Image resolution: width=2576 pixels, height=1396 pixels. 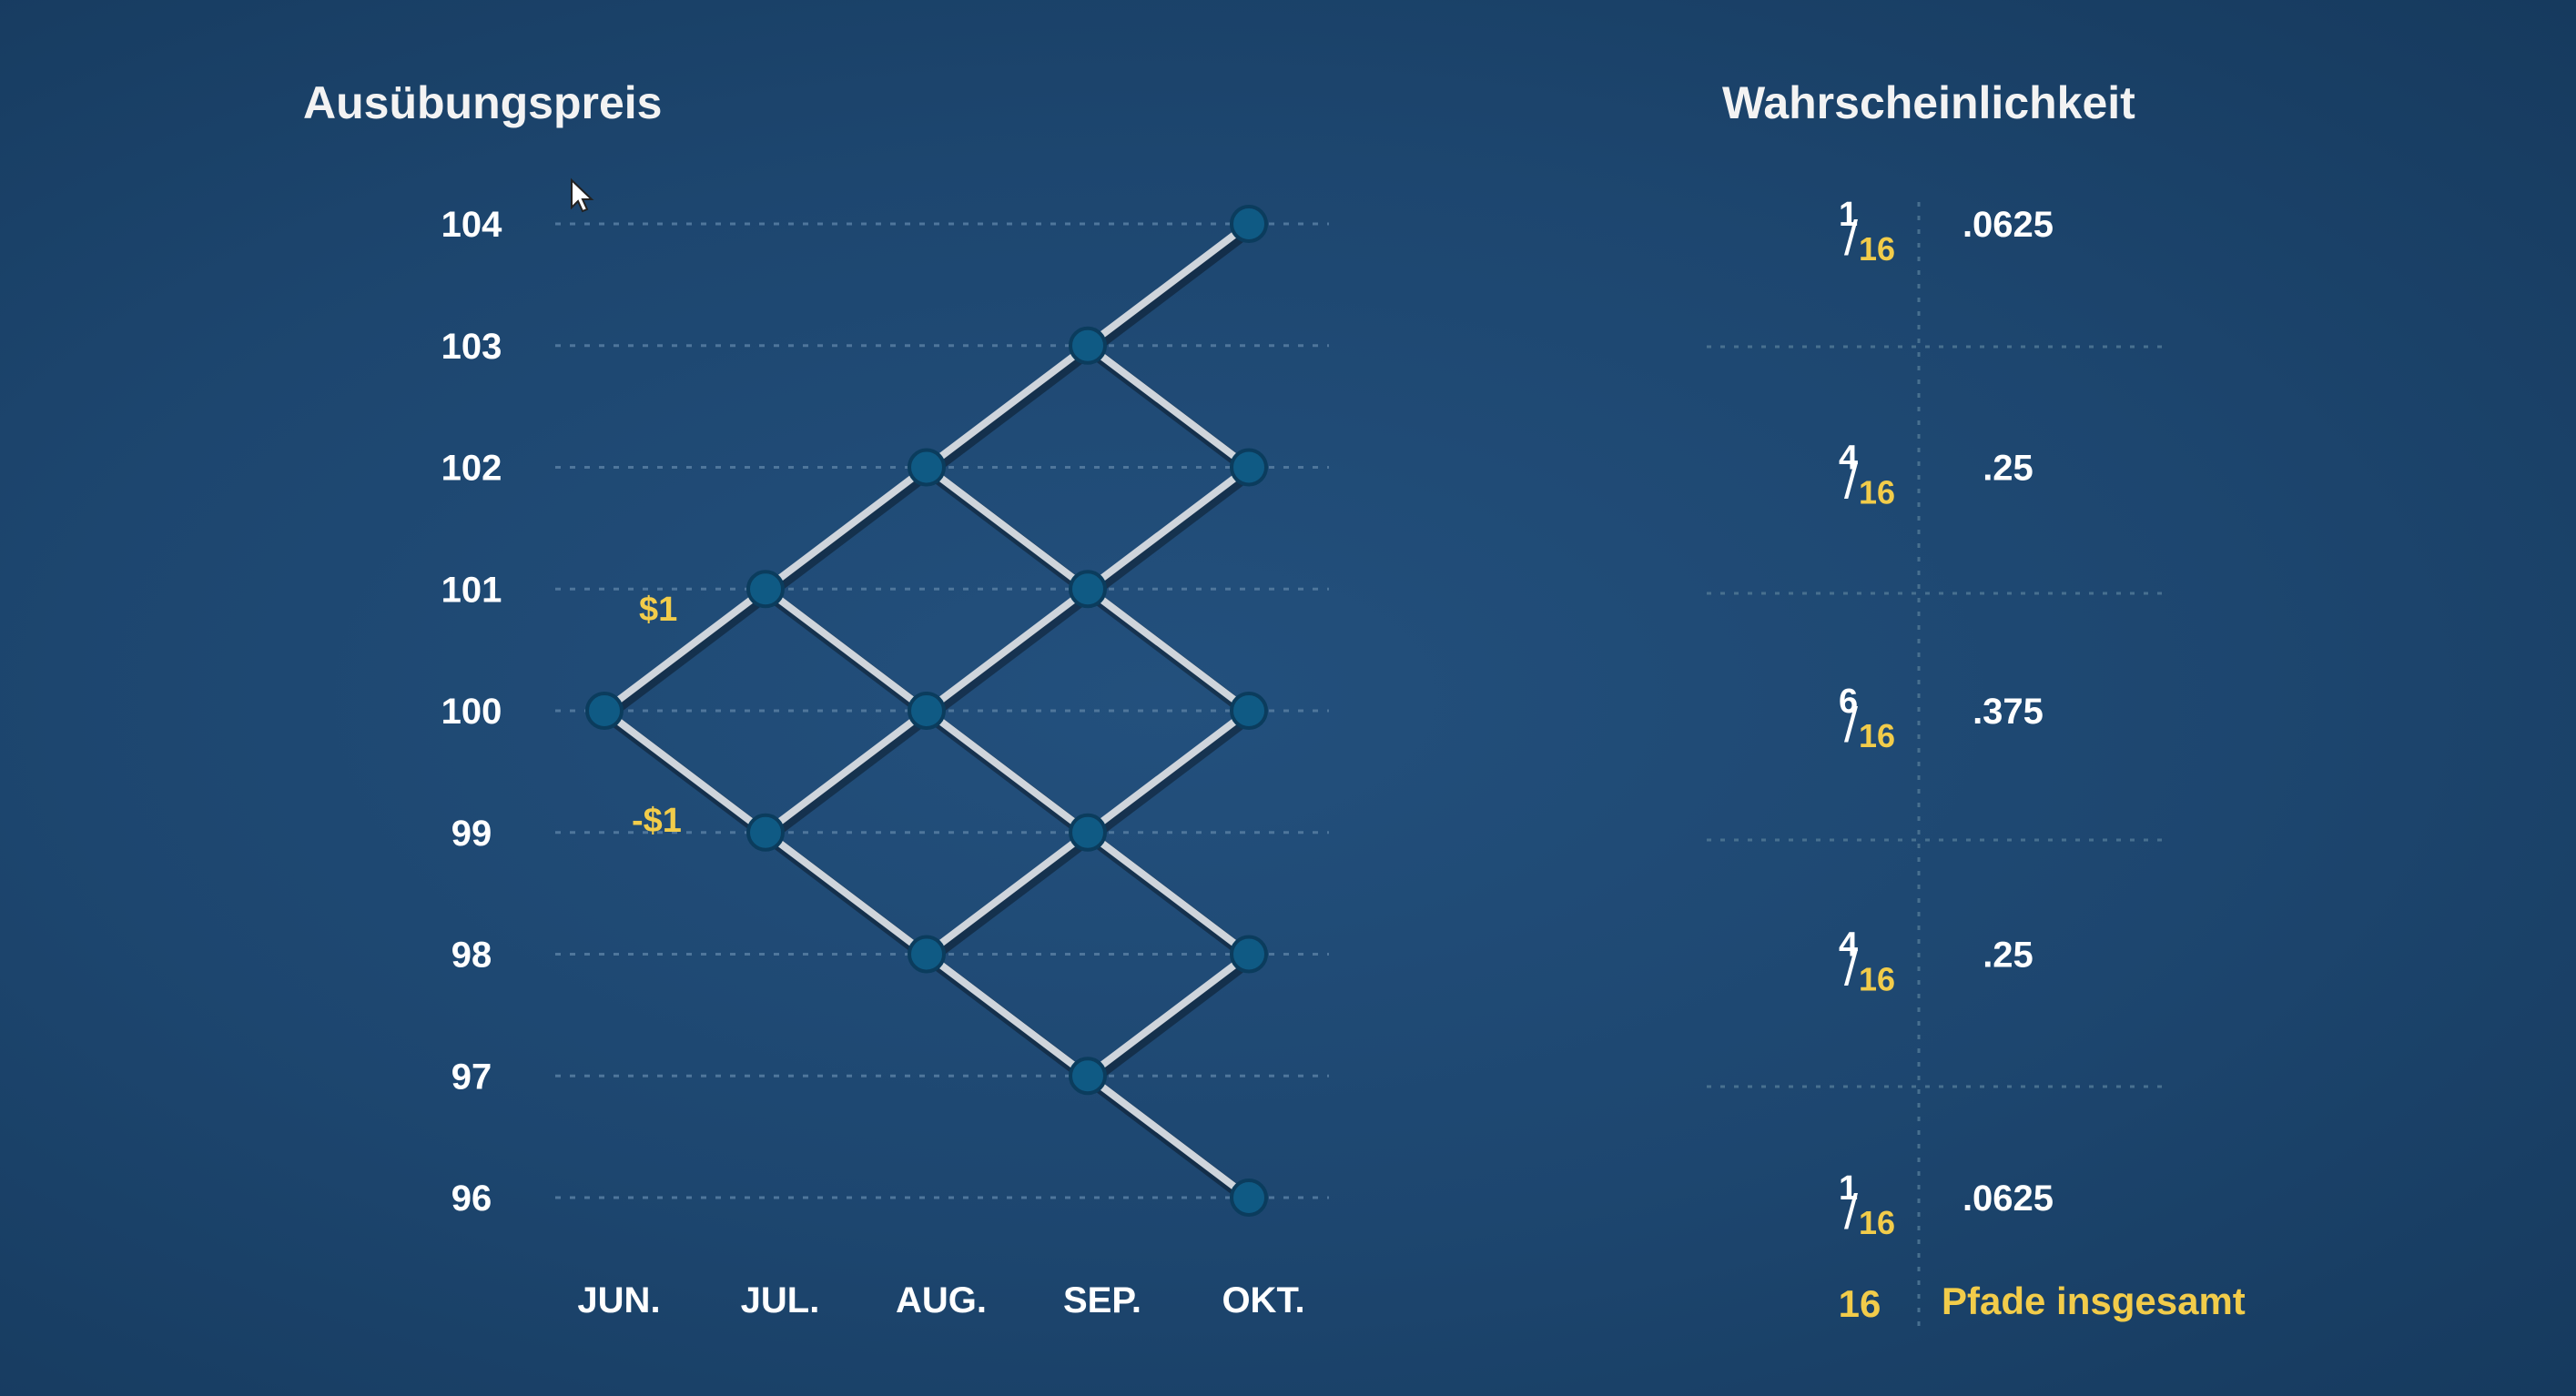 I want to click on price-label: 104, so click(x=471, y=225).